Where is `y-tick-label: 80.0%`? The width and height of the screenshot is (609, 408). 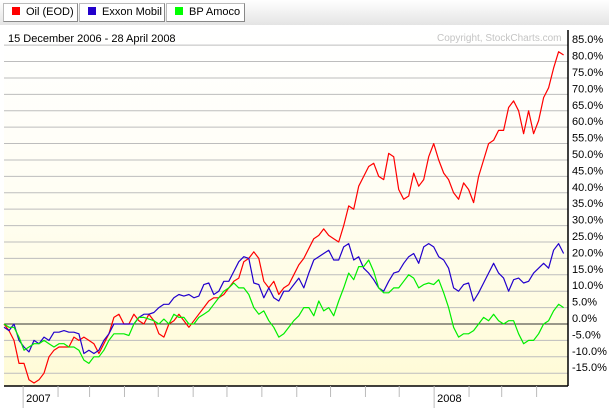
y-tick-label: 80.0% is located at coordinates (587, 57).